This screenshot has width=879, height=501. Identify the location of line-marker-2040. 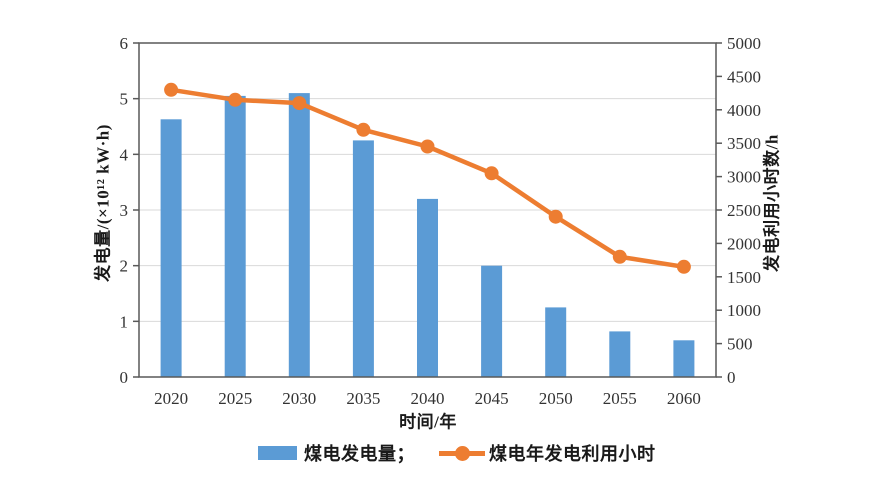
(427, 146).